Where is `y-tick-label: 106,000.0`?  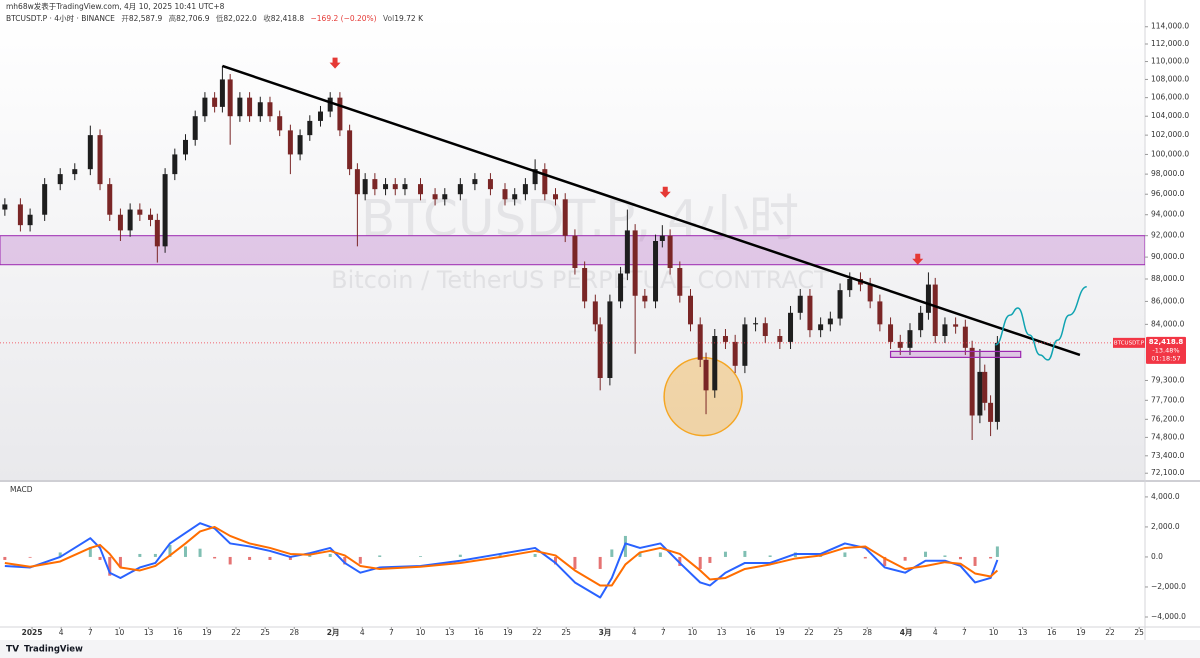 y-tick-label: 106,000.0 is located at coordinates (1170, 97).